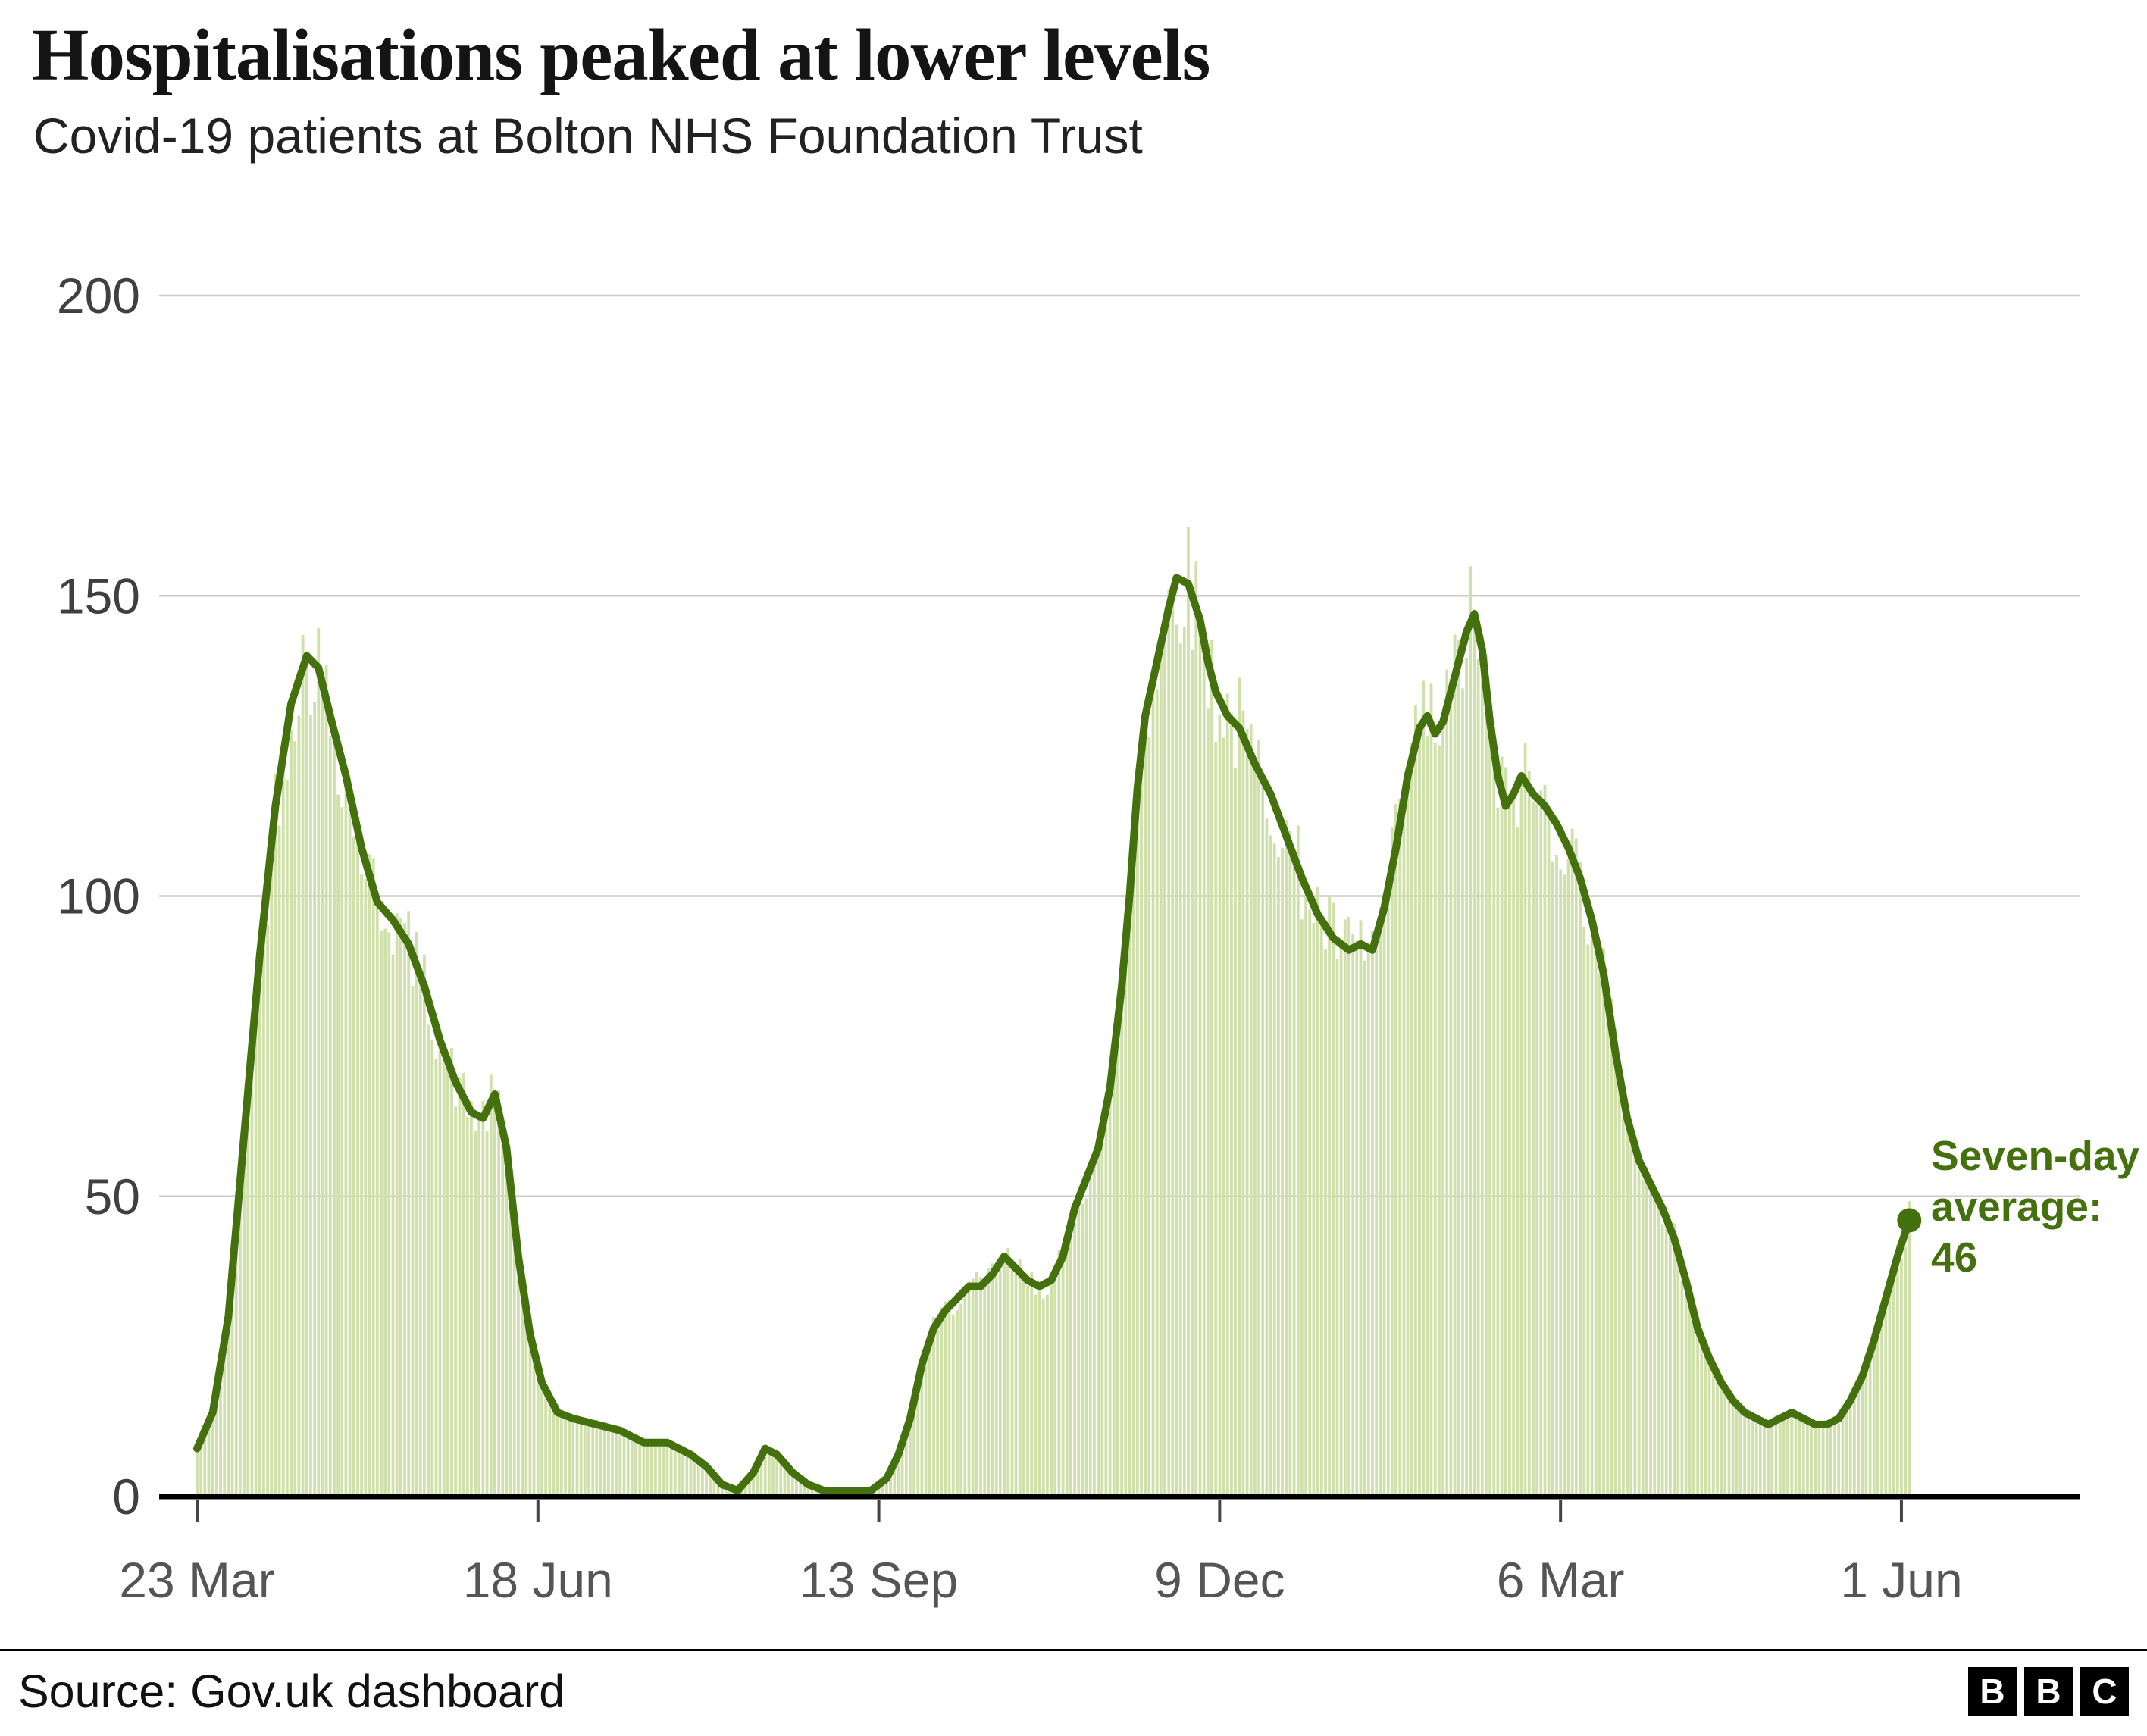  I want to click on svg-text: 9 Dec, so click(1220, 1580).